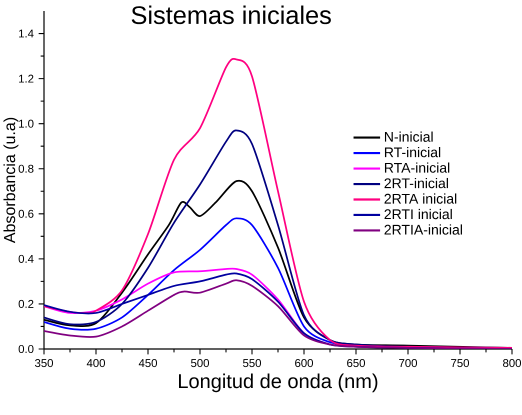  What do you see at coordinates (416, 183) in the screenshot?
I see `legend-label: 2RT-inicial` at bounding box center [416, 183].